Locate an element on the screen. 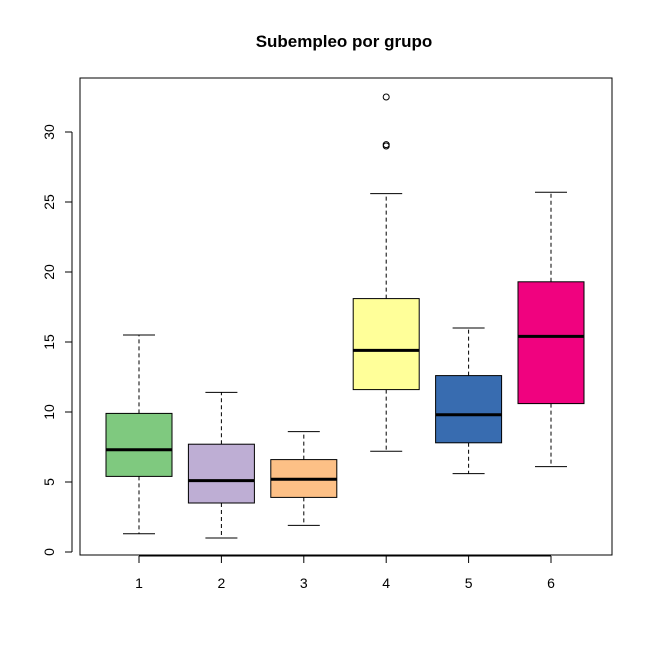  y-tick-label: 25 is located at coordinates (49, 202).